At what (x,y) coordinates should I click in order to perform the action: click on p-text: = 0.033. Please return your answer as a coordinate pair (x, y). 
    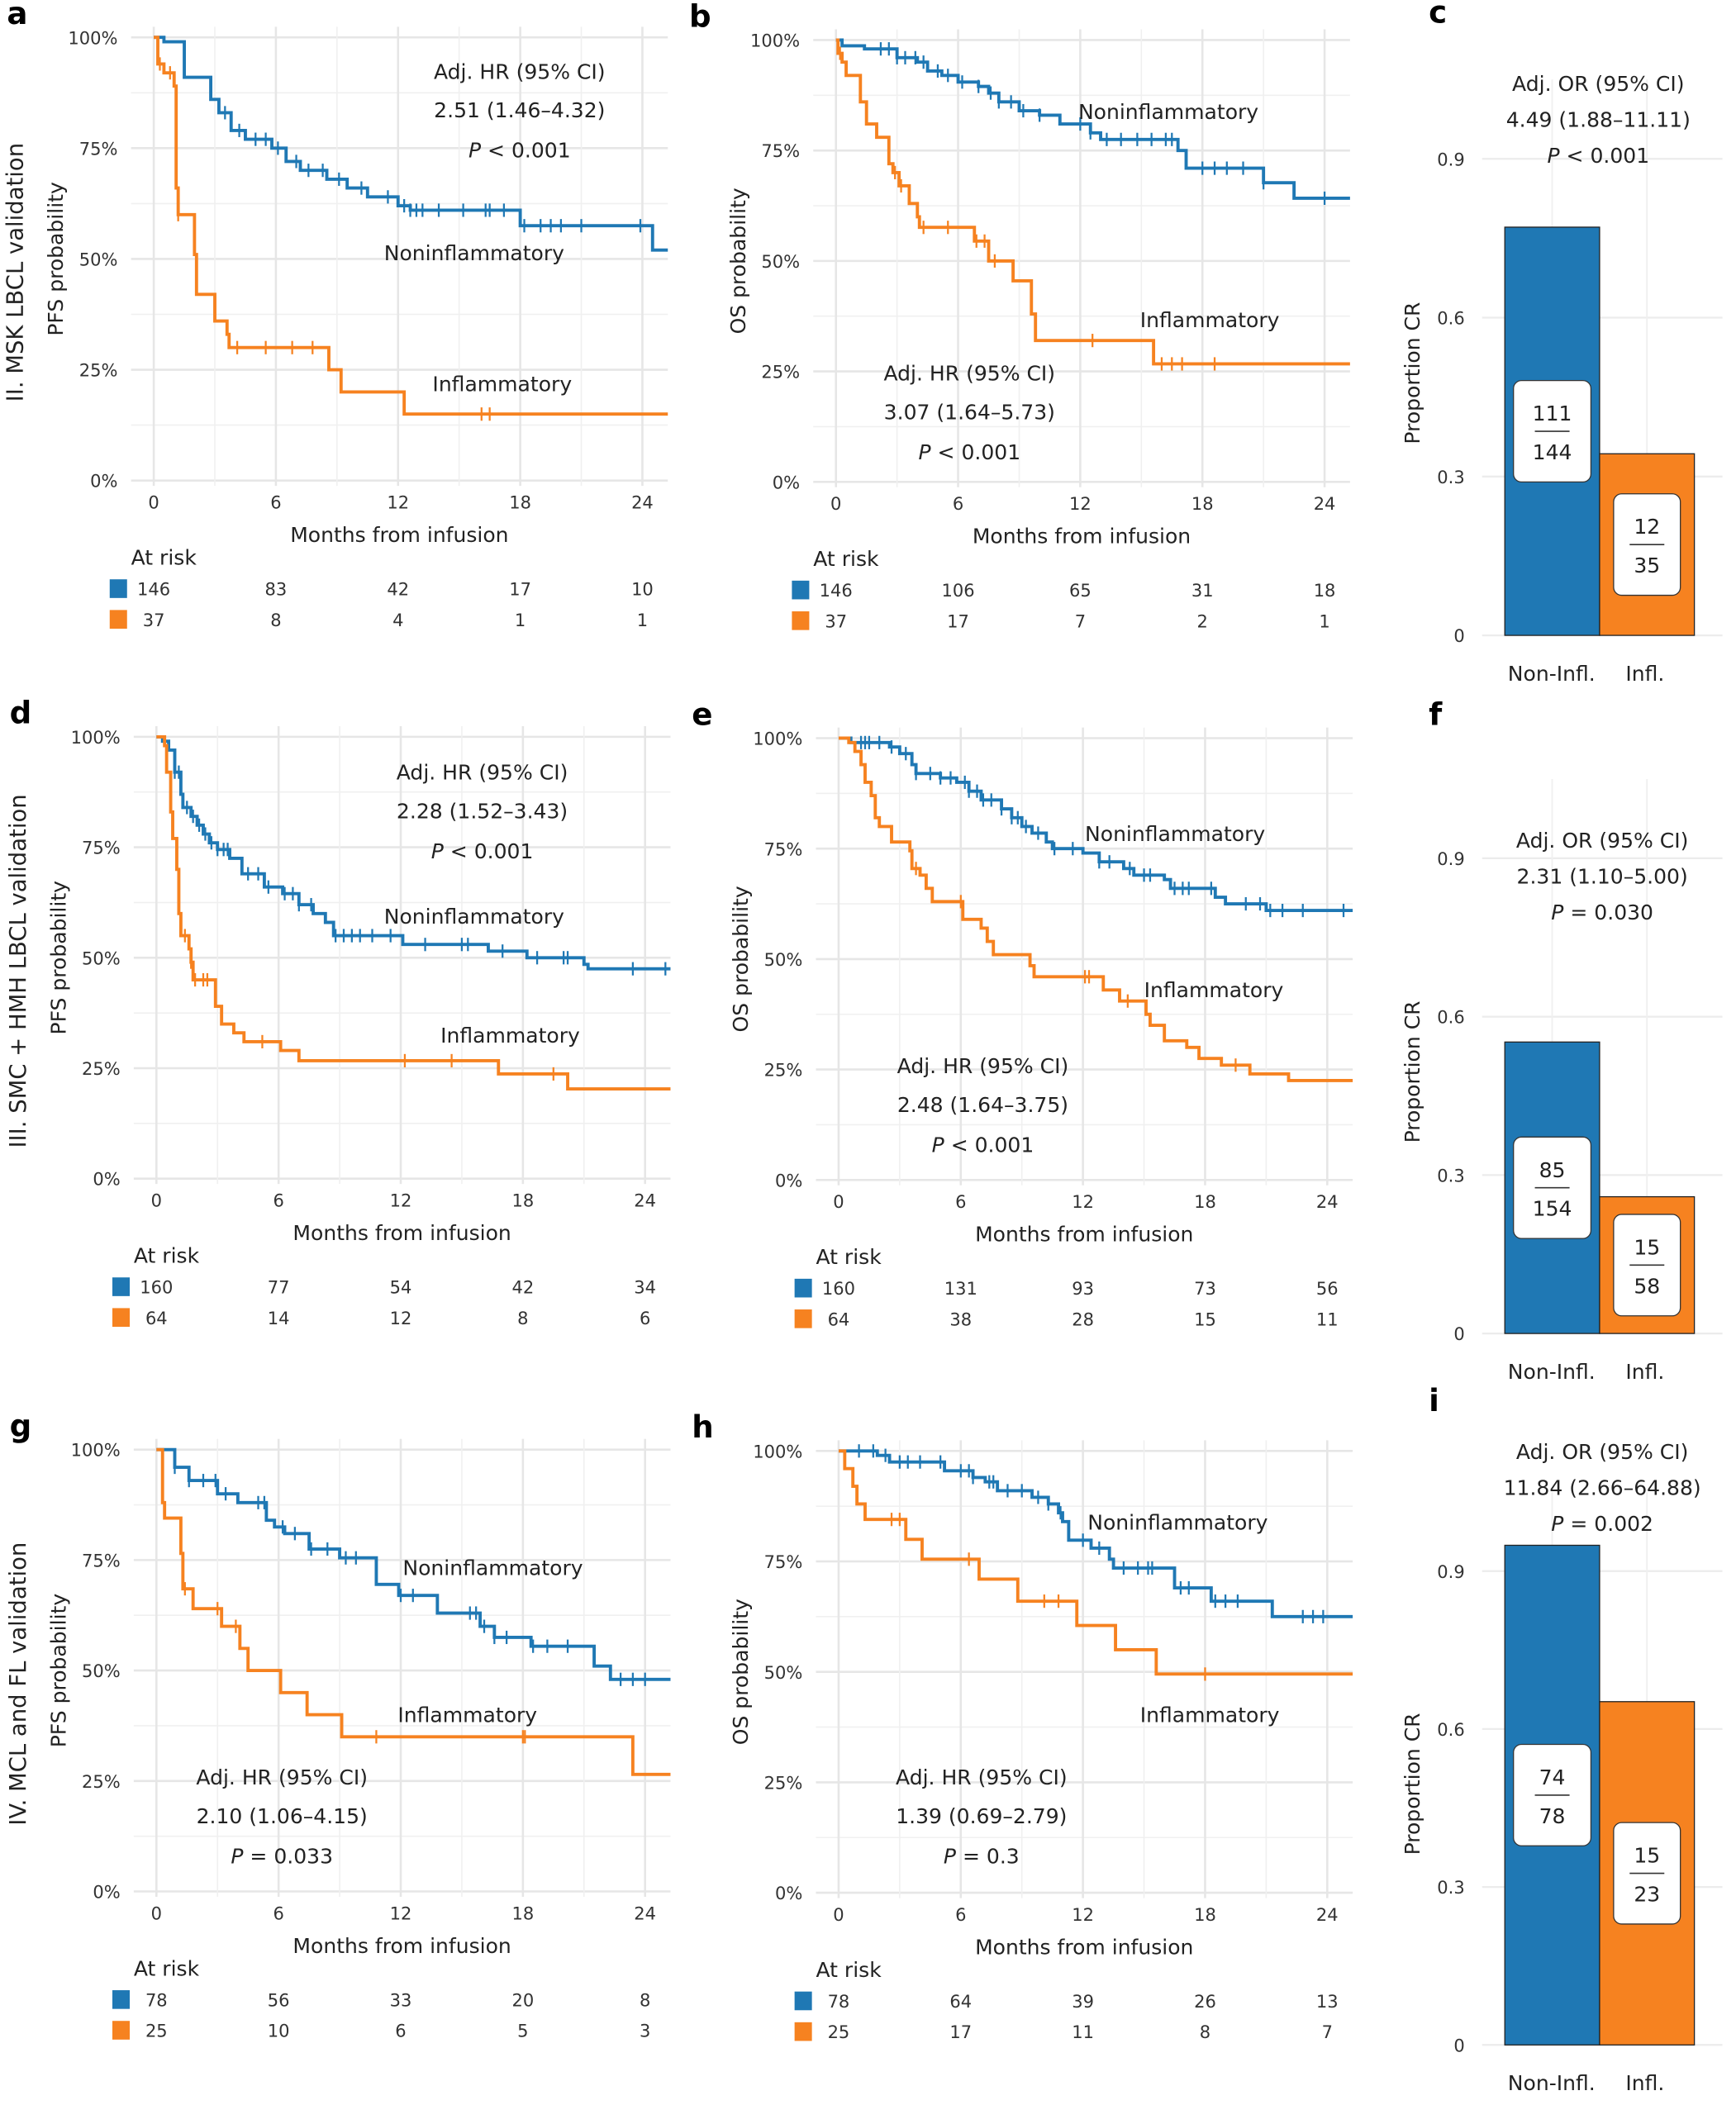
    Looking at the image, I should click on (288, 1857).